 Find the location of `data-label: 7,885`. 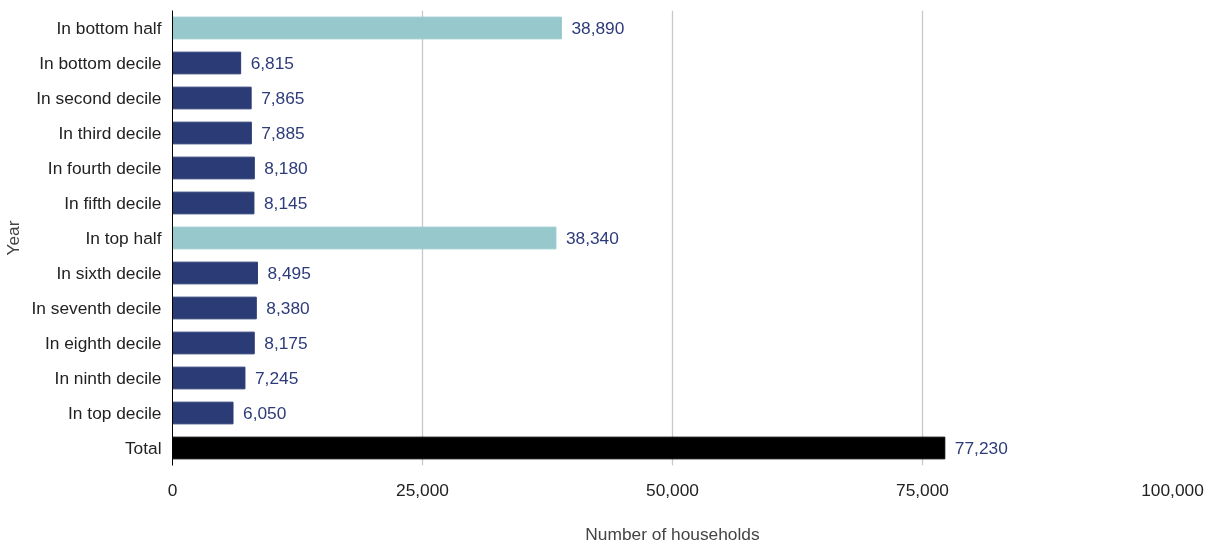

data-label: 7,885 is located at coordinates (283, 133).